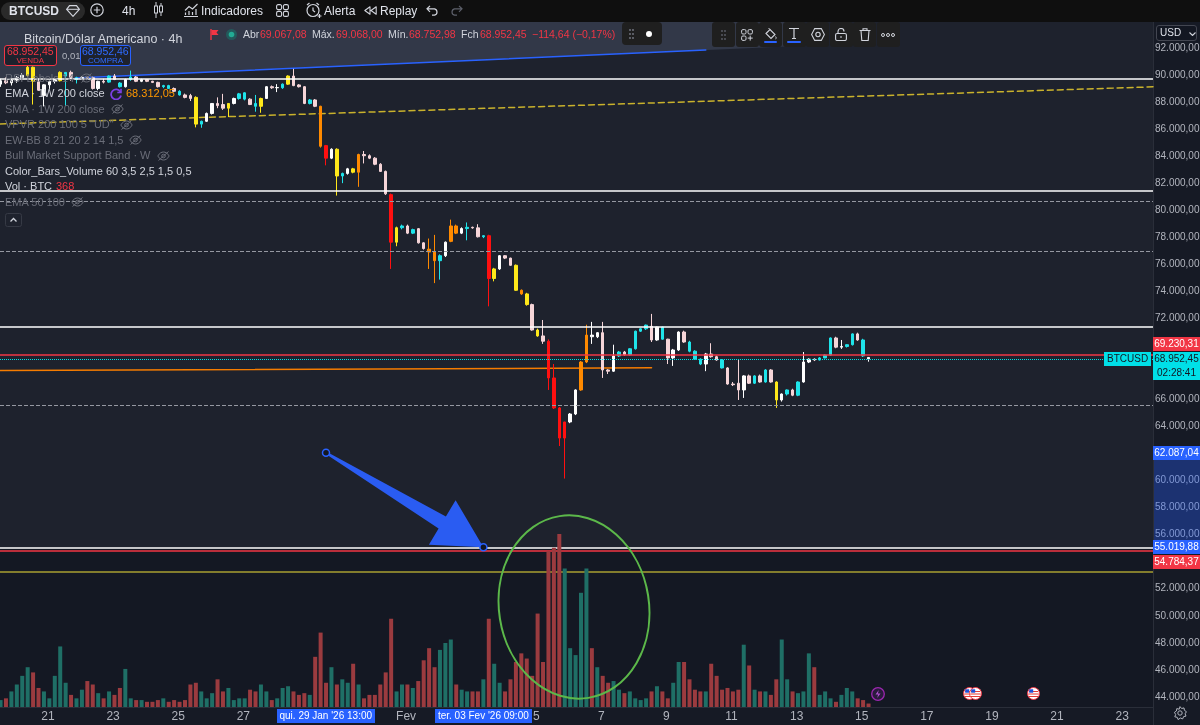 Image resolution: width=1200 pixels, height=725 pixels. Describe the element at coordinates (30, 60) in the screenshot. I see `annotation: VENDA` at that location.